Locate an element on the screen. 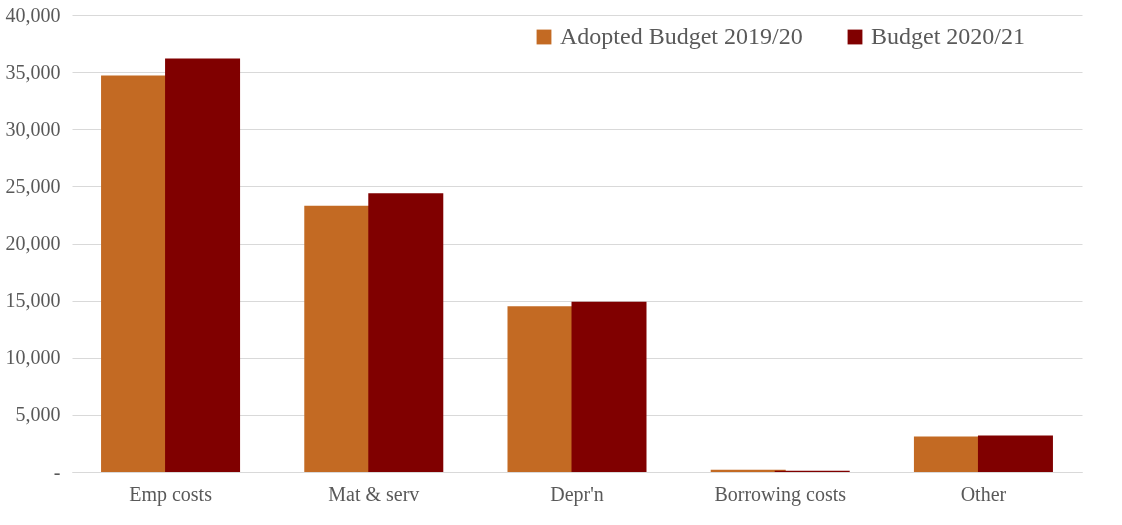 This screenshot has width=1122, height=525. y-tick-label: 15,000 is located at coordinates (33, 300).